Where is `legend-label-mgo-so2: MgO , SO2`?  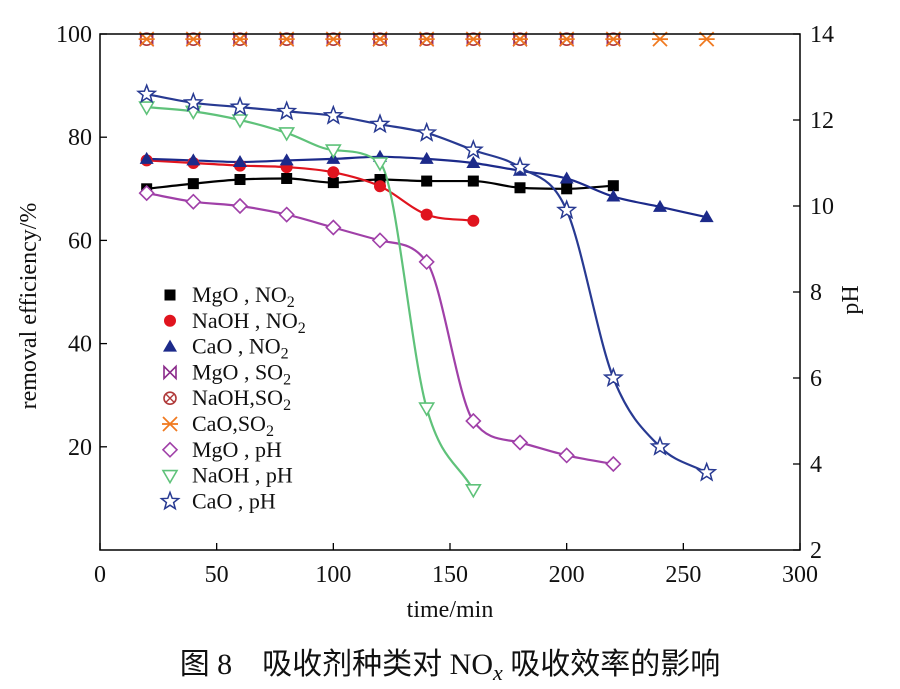
legend-label-mgo-so2: MgO , SO2 is located at coordinates (241, 373).